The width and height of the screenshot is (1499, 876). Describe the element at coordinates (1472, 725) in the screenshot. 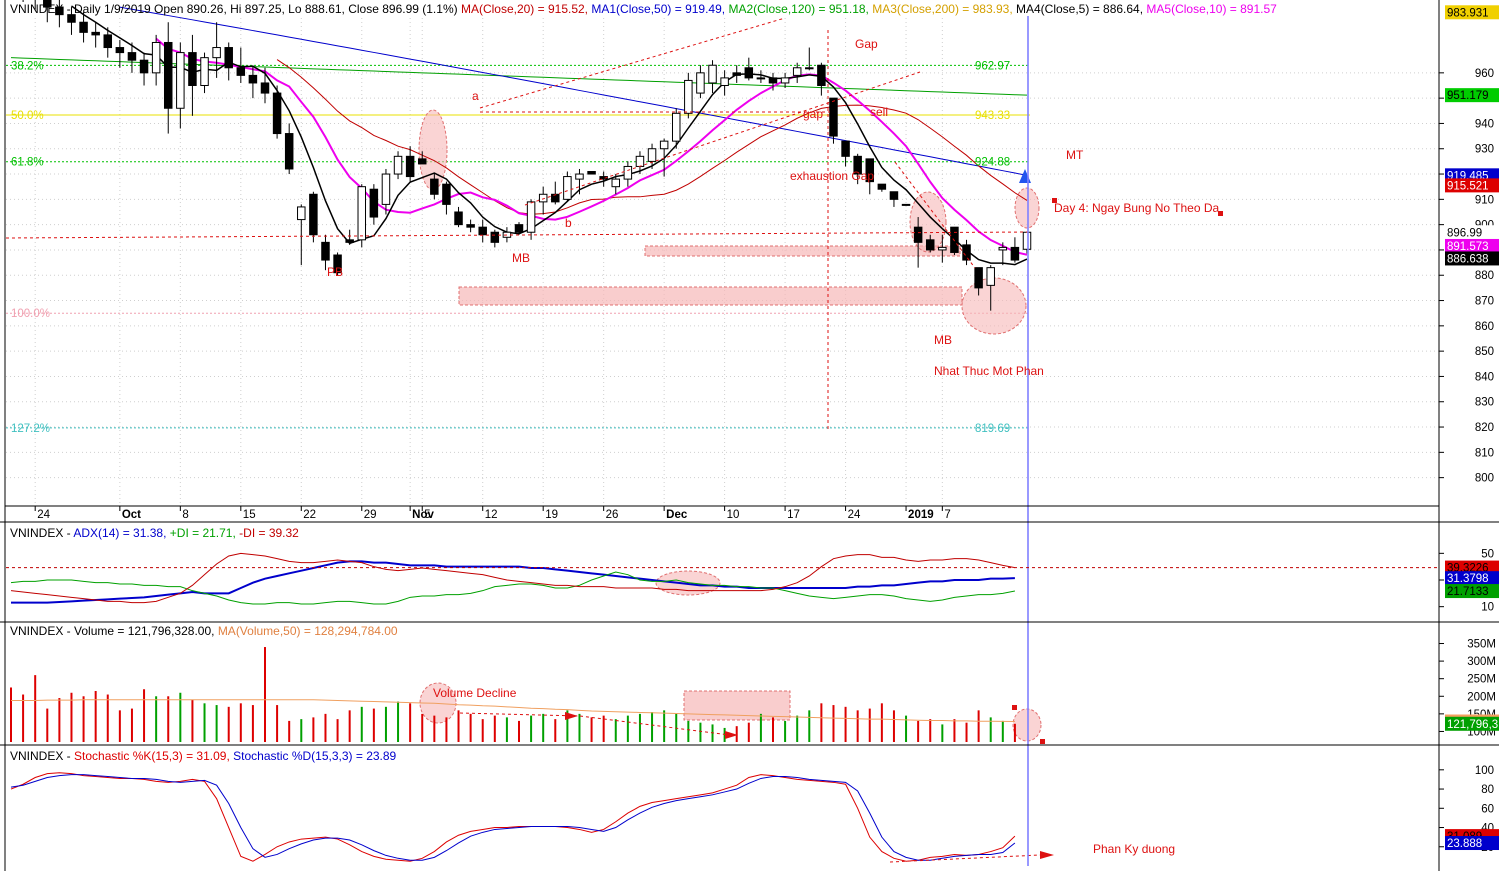

I see `volume-tag: 121,796,3` at that location.